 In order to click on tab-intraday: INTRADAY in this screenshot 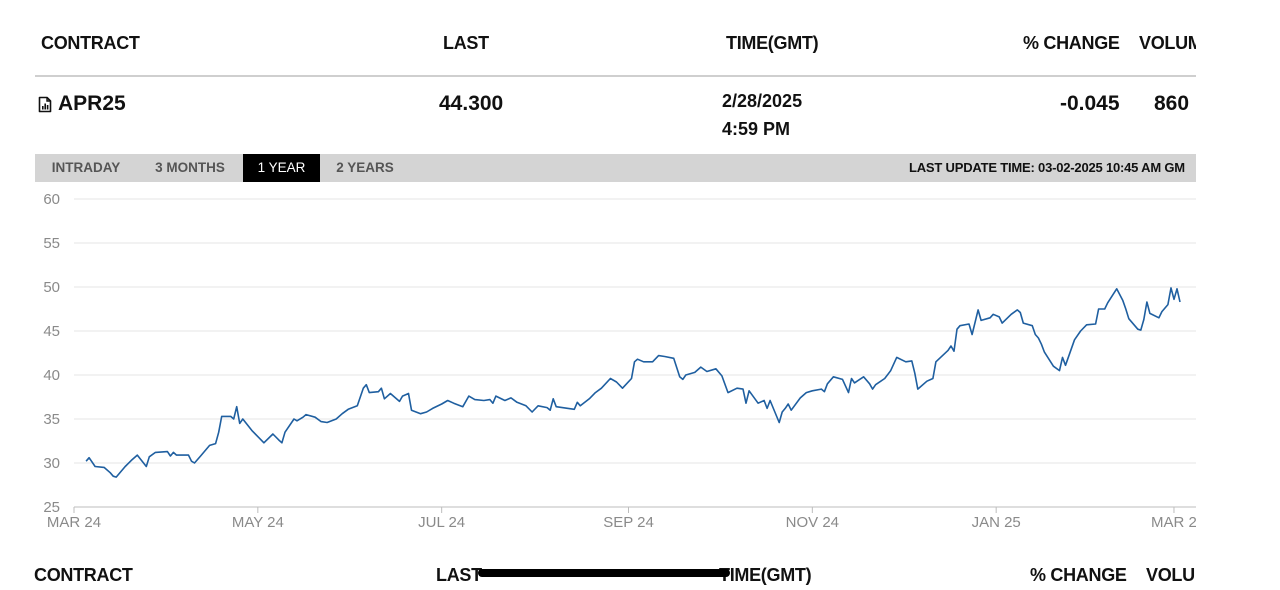, I will do `click(86, 167)`.